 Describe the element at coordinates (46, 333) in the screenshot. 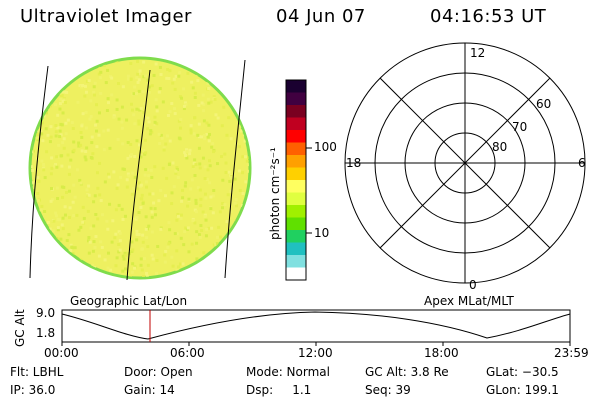

I see `gc-alt-tick-min: 1.8` at that location.